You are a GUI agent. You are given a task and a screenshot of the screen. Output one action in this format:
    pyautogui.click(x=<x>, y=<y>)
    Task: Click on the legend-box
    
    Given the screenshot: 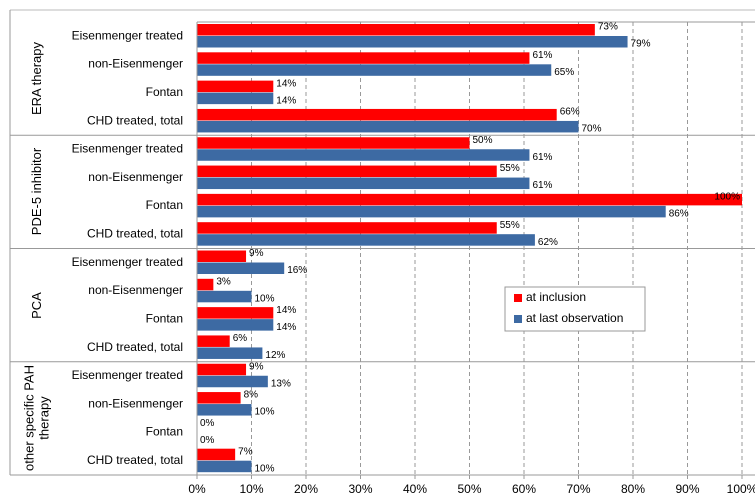 What is the action you would take?
    pyautogui.click(x=575, y=309)
    